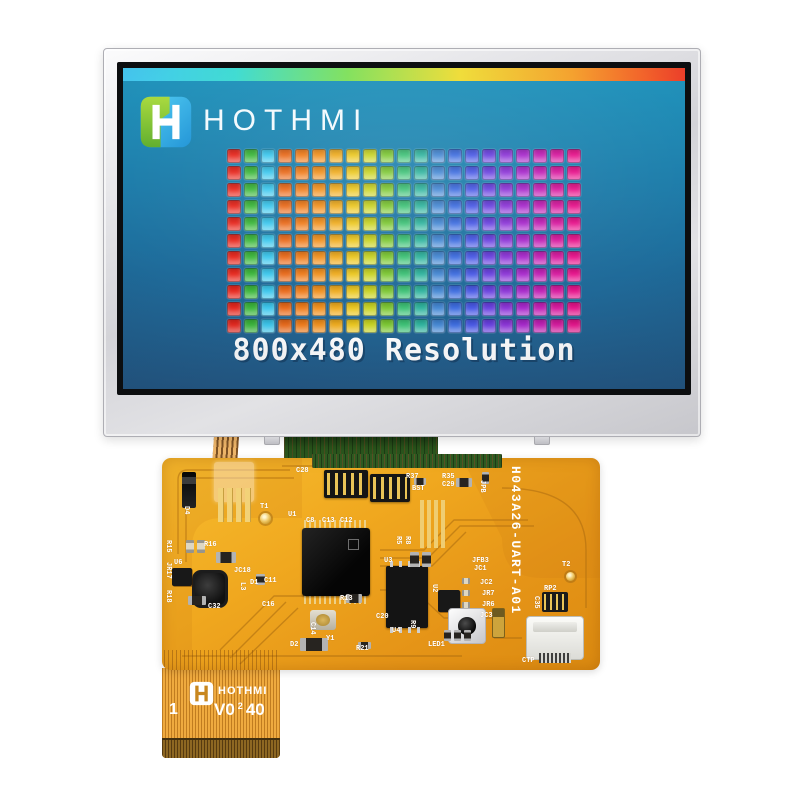 The width and height of the screenshot is (800, 800). I want to click on silkscreen-label: JFB3, so click(480, 561).